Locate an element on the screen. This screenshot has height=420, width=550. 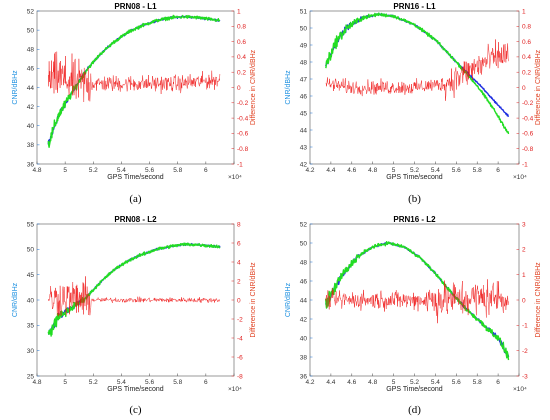
y-left-tick-label: 43 is located at coordinates (304, 147).